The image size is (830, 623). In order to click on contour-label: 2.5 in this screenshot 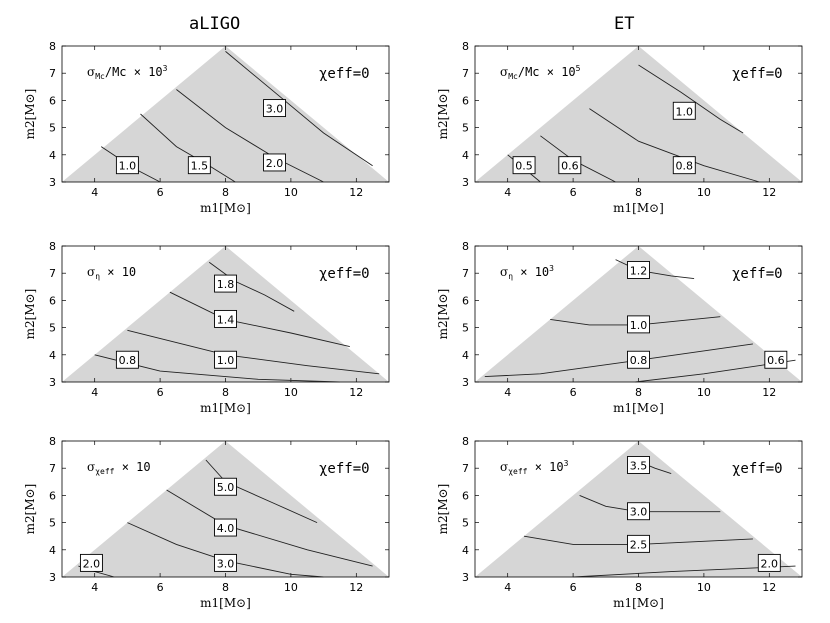, I will do `click(639, 544)`.